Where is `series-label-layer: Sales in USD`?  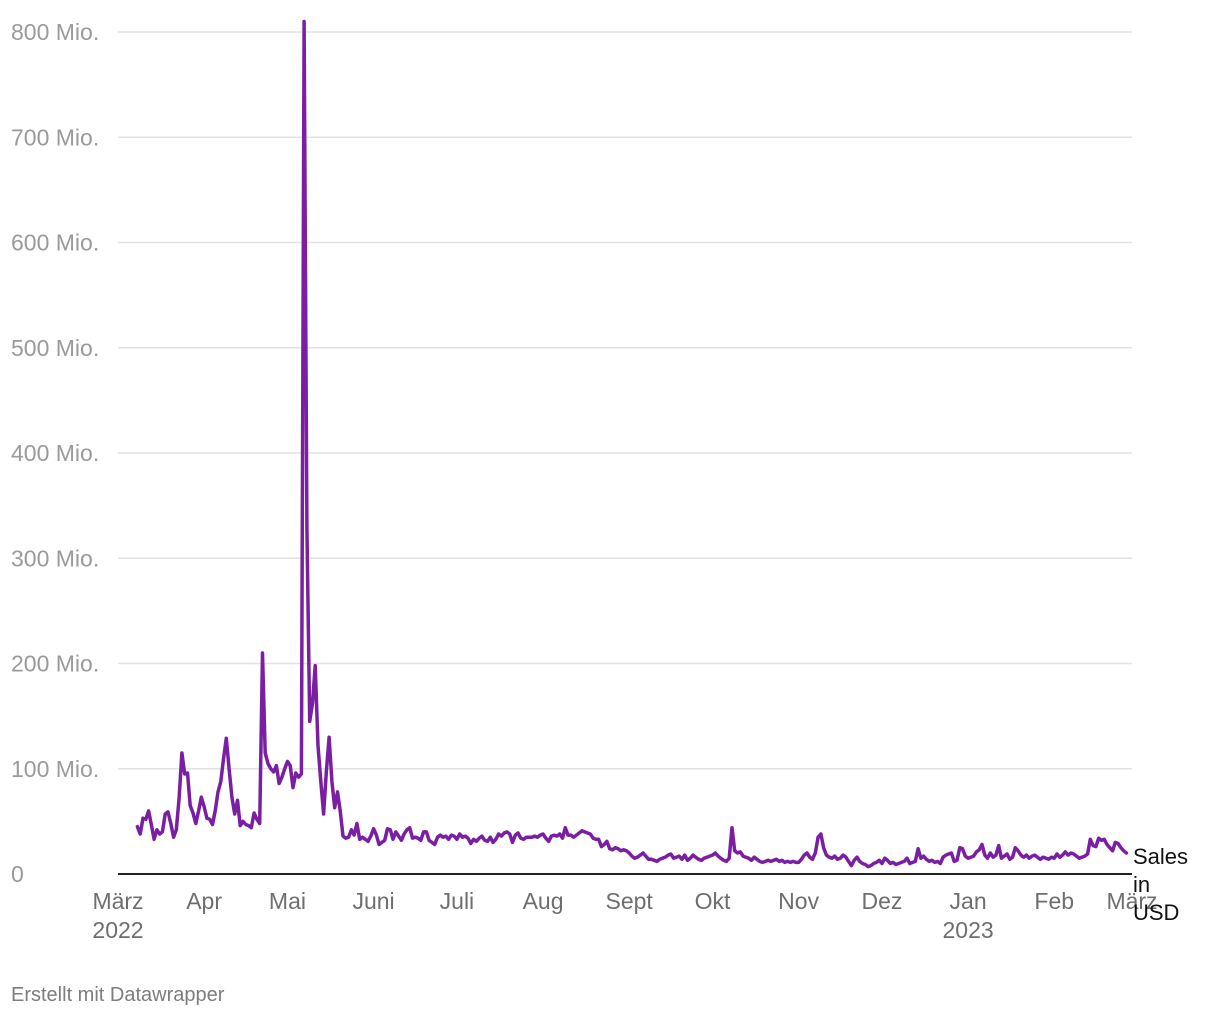 series-label-layer: Sales in USD is located at coordinates (1160, 884).